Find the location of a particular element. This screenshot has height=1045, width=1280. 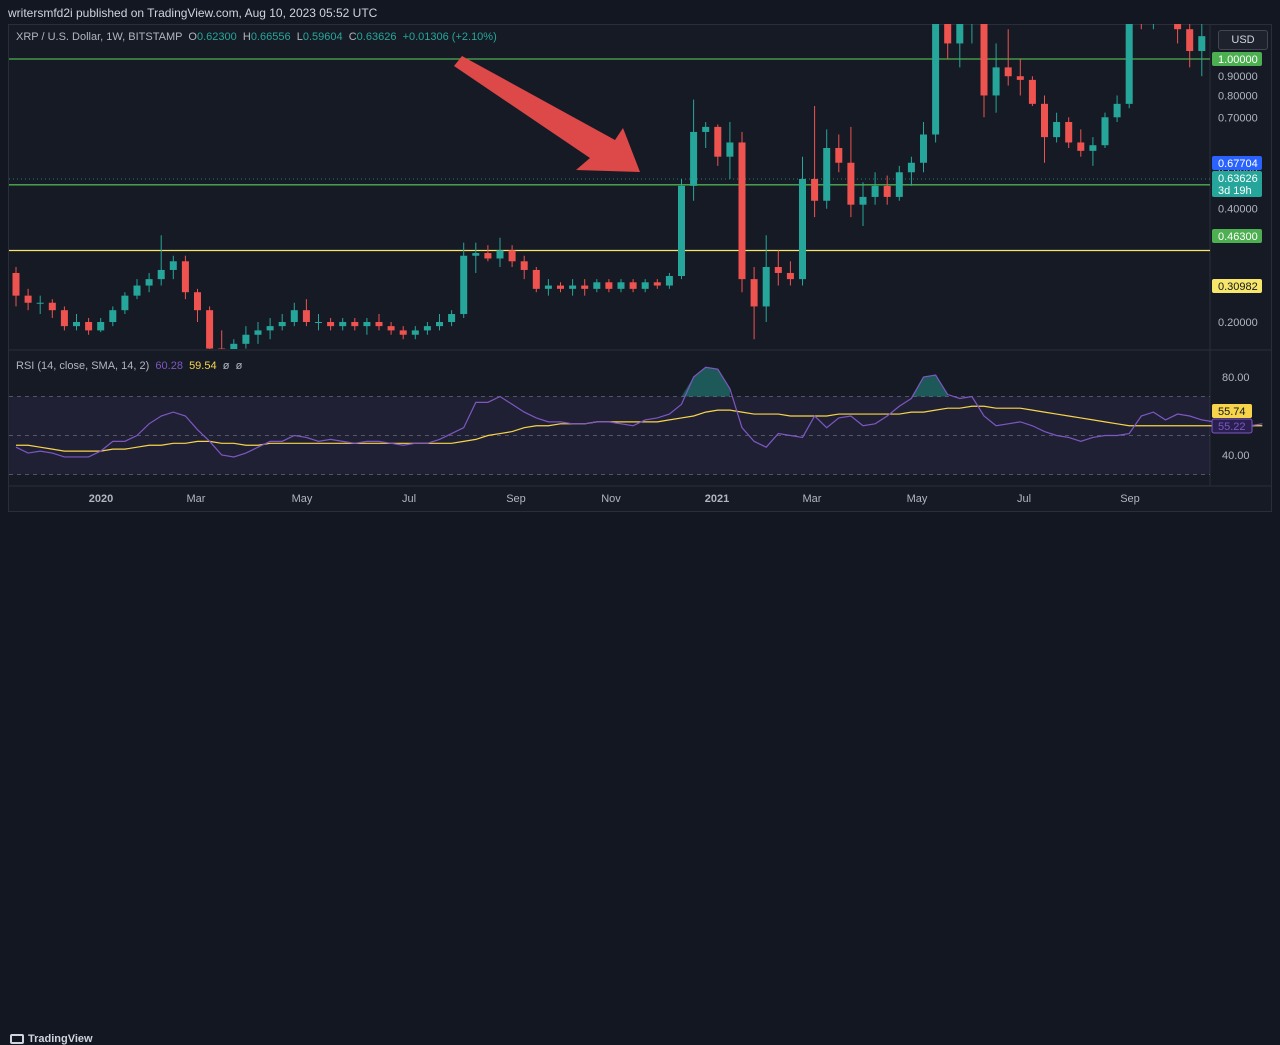

rsi-line is located at coordinates (639, 412).